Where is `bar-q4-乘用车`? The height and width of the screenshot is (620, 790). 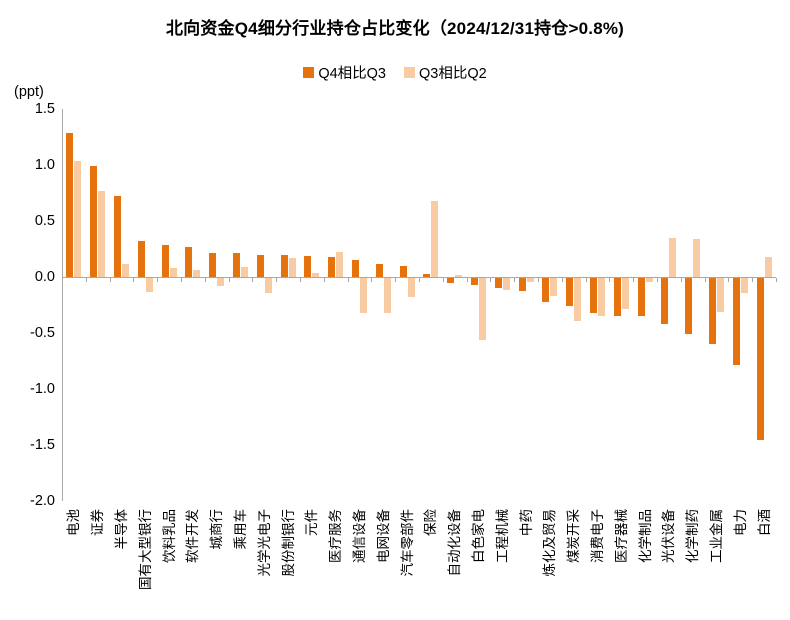 bar-q4-乘用车 is located at coordinates (236, 265).